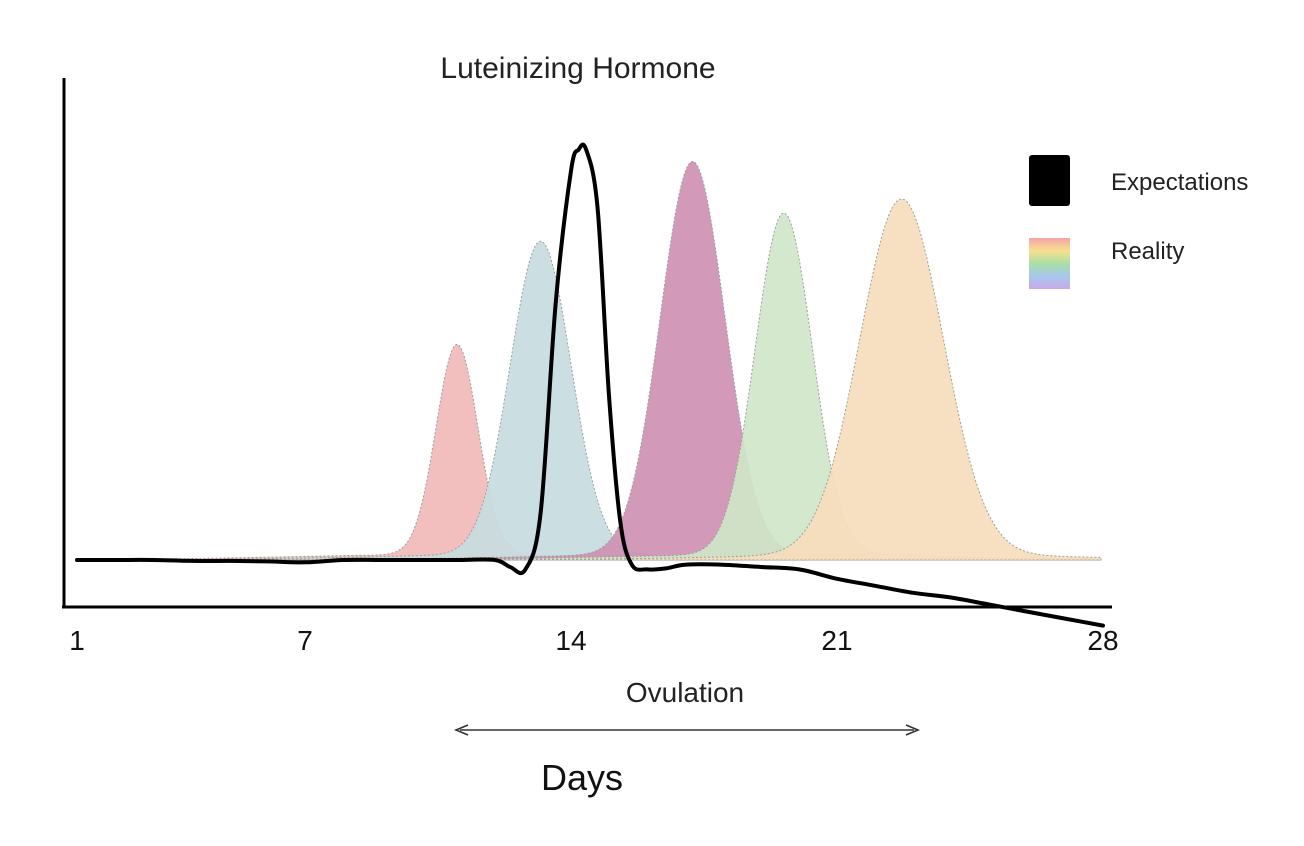 Image resolution: width=1304 pixels, height=846 pixels. Describe the element at coordinates (577, 68) in the screenshot. I see `chart-title: Luteinizing Hormone` at that location.